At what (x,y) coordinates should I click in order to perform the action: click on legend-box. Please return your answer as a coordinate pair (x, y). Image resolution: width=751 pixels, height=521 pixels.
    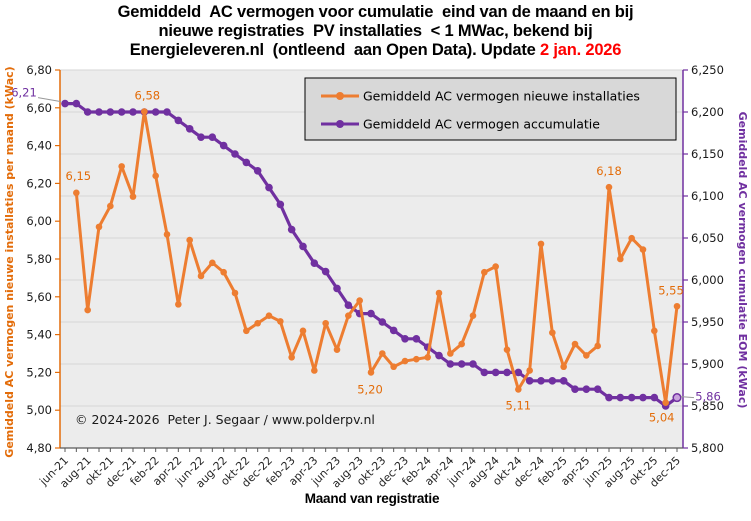
    Looking at the image, I should click on (490, 109).